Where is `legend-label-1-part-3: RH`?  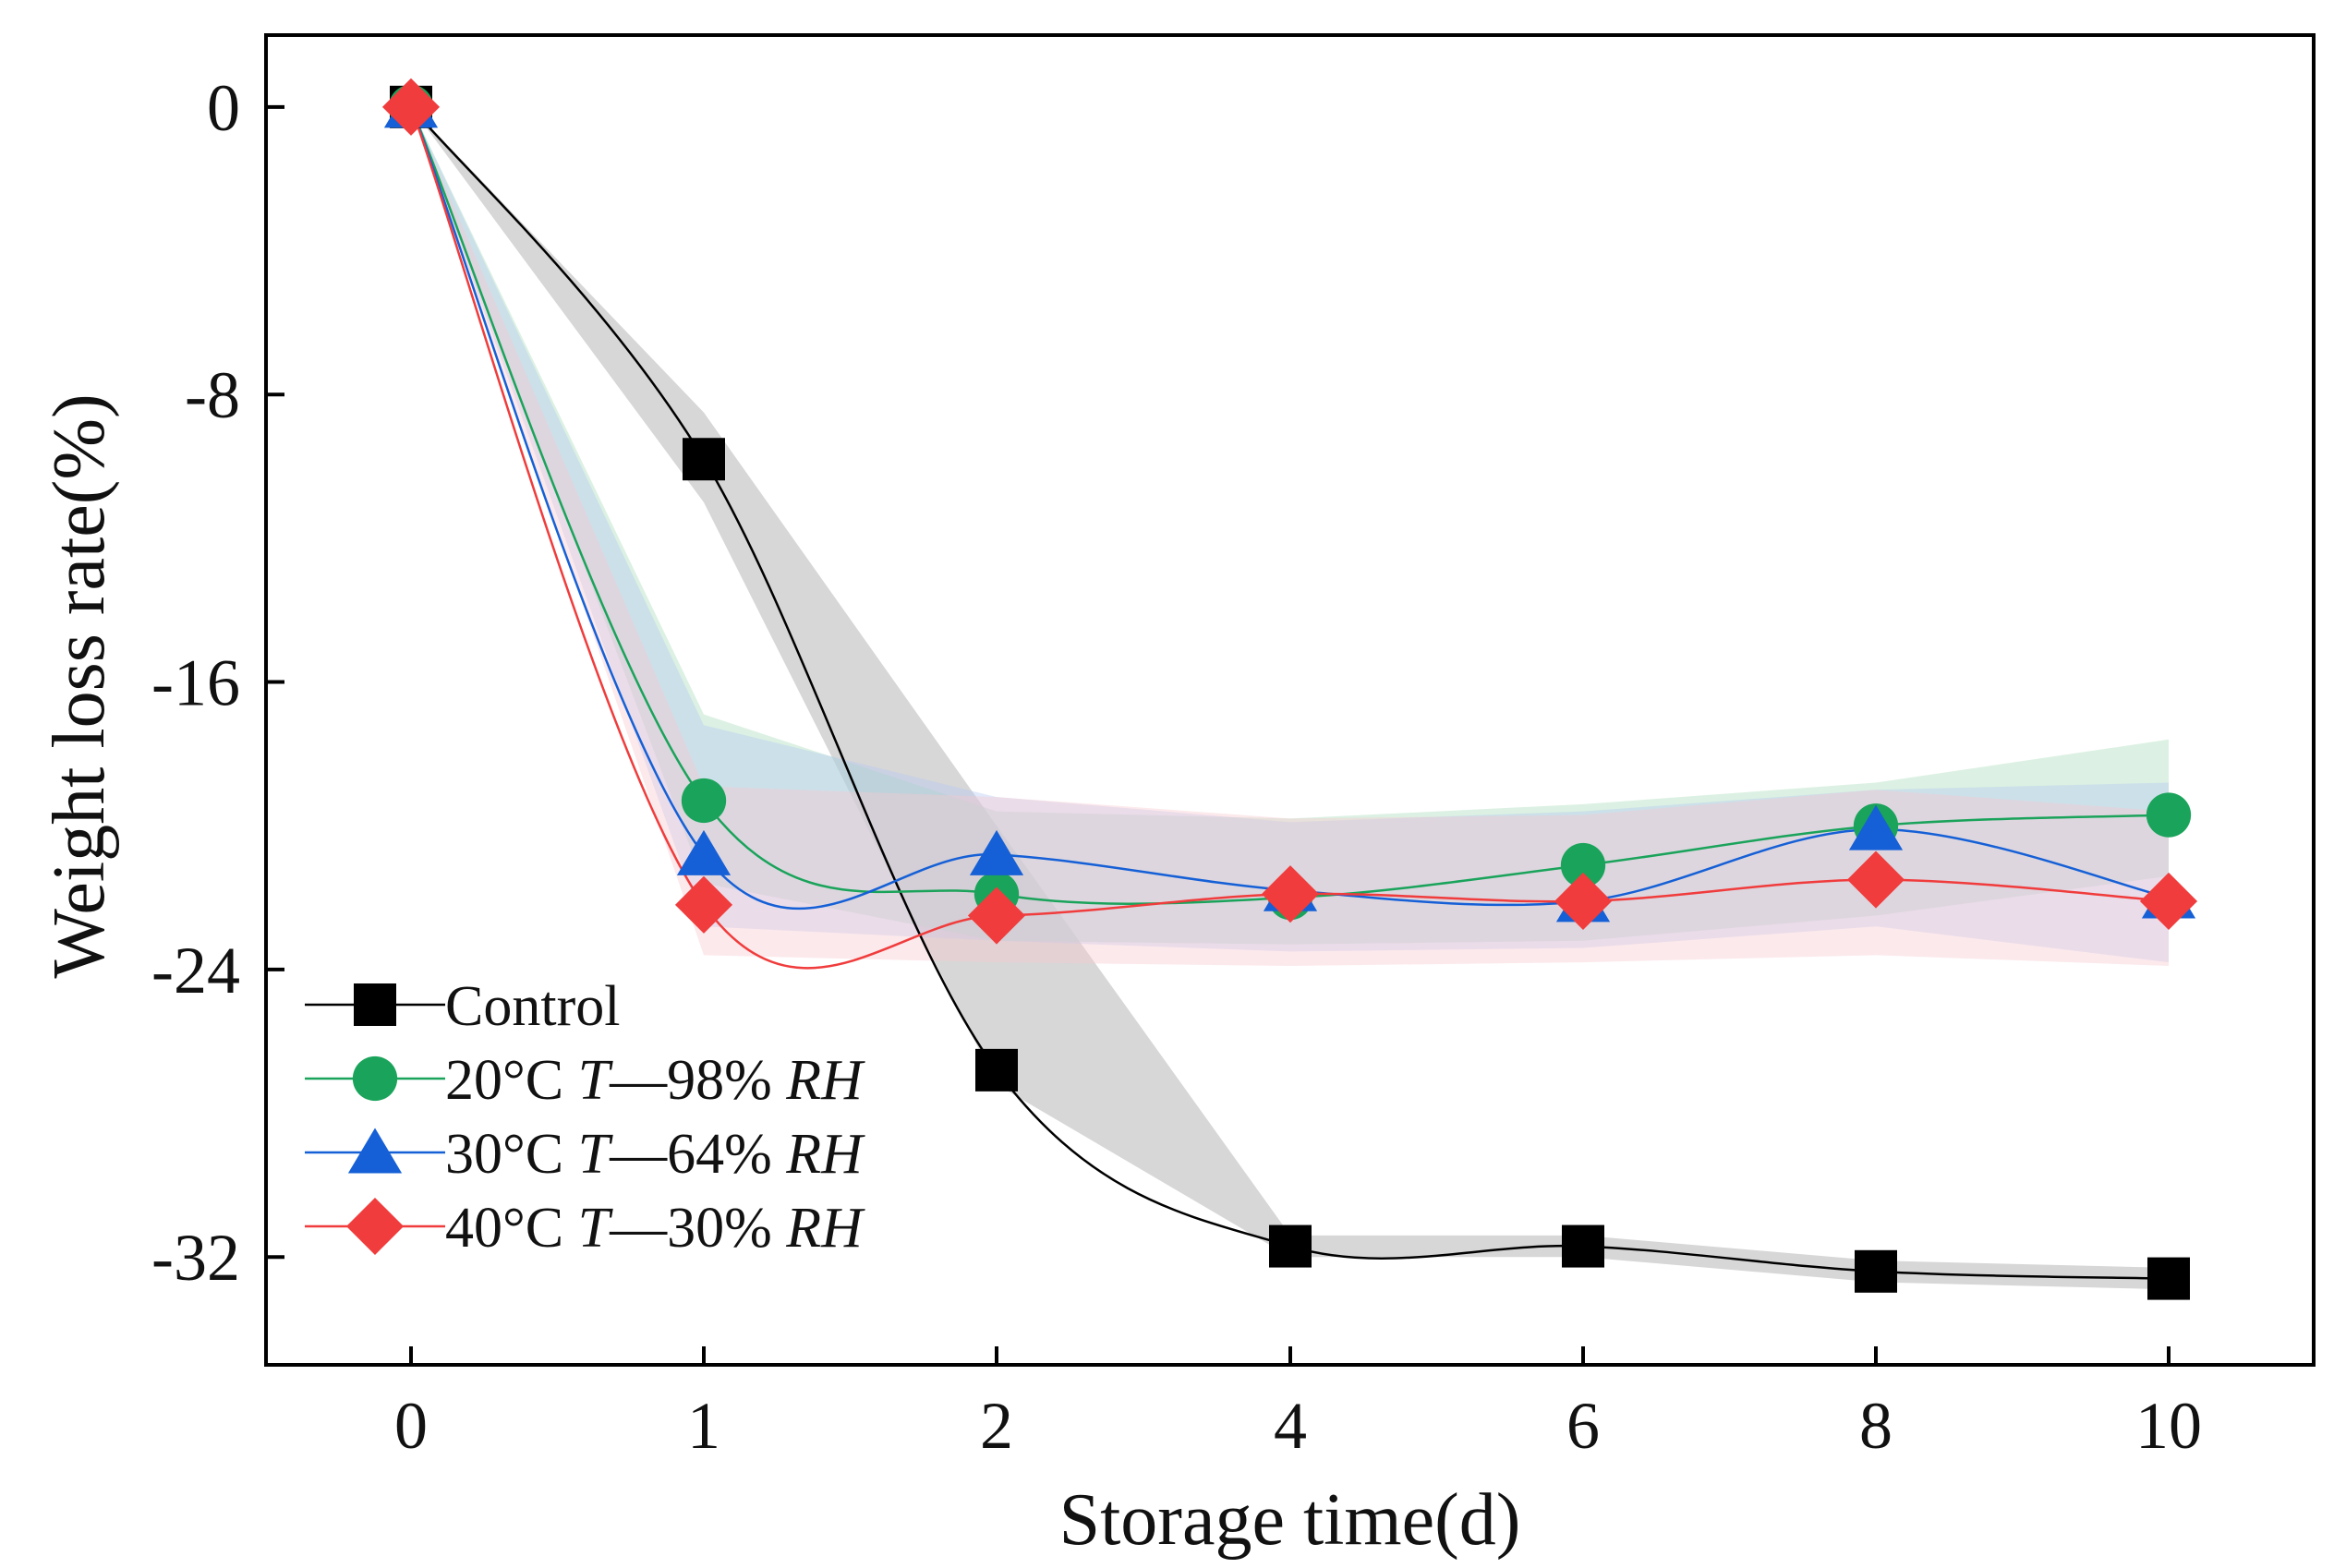
legend-label-1-part-3: RH is located at coordinates (825, 1080).